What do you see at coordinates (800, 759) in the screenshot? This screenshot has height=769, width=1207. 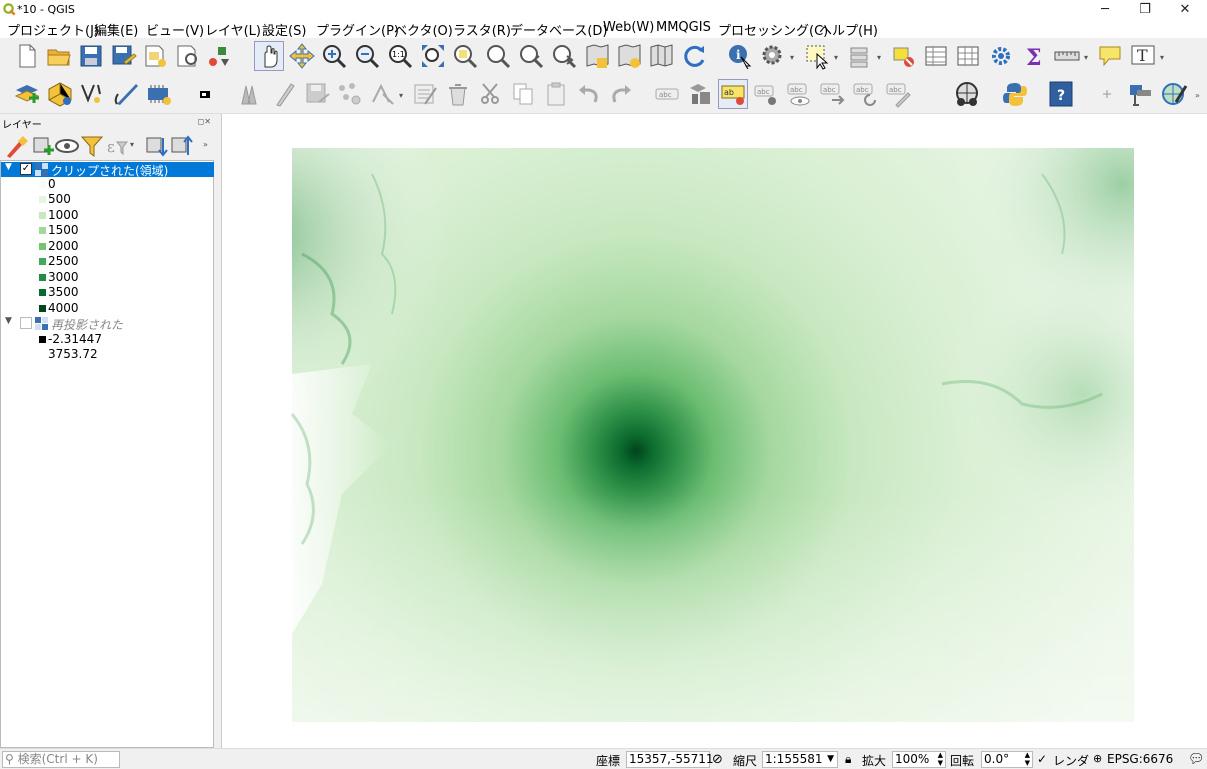 I see `scale-combo: 1:155581 ▼` at bounding box center [800, 759].